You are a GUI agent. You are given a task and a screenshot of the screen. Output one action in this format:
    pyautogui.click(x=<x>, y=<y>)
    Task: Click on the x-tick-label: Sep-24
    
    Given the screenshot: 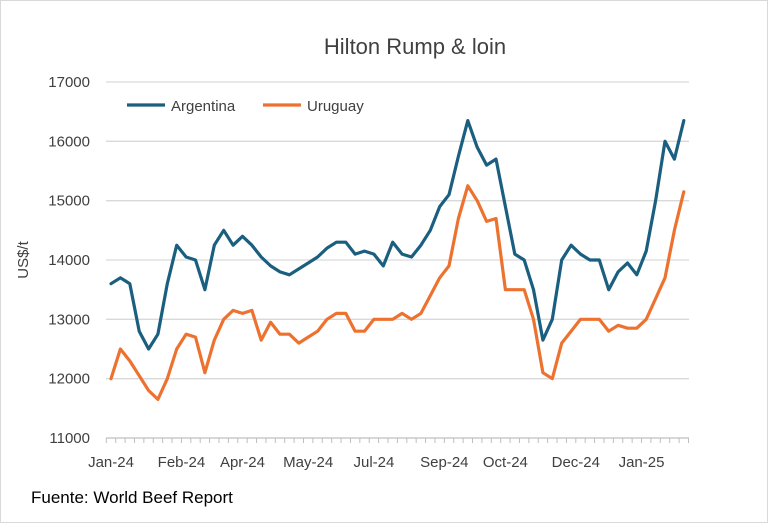 What is the action you would take?
    pyautogui.click(x=444, y=462)
    